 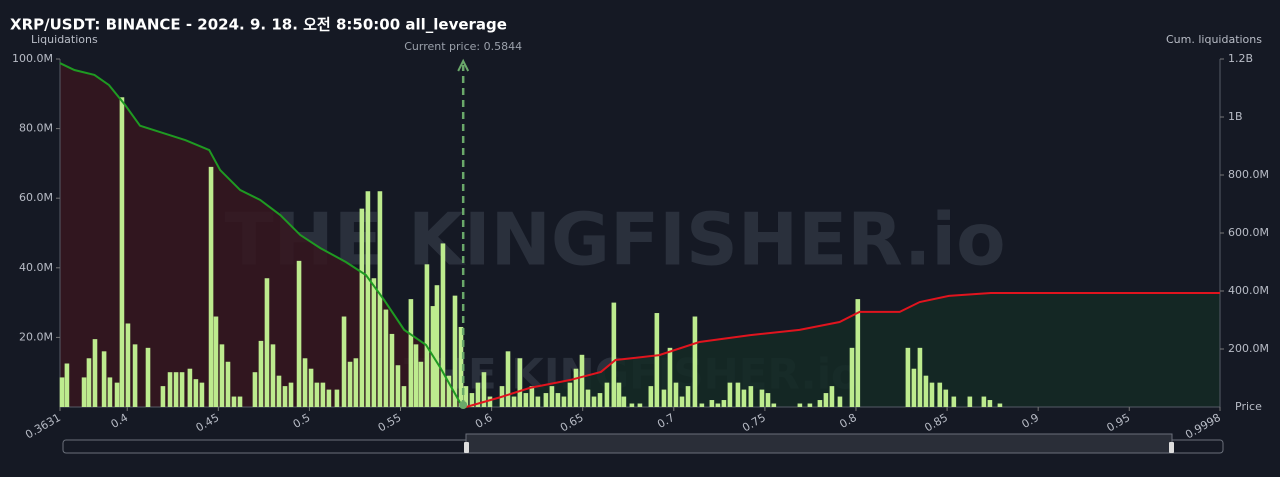 What do you see at coordinates (36, 336) in the screenshot?
I see `y-tick-label: 20.0M` at bounding box center [36, 336].